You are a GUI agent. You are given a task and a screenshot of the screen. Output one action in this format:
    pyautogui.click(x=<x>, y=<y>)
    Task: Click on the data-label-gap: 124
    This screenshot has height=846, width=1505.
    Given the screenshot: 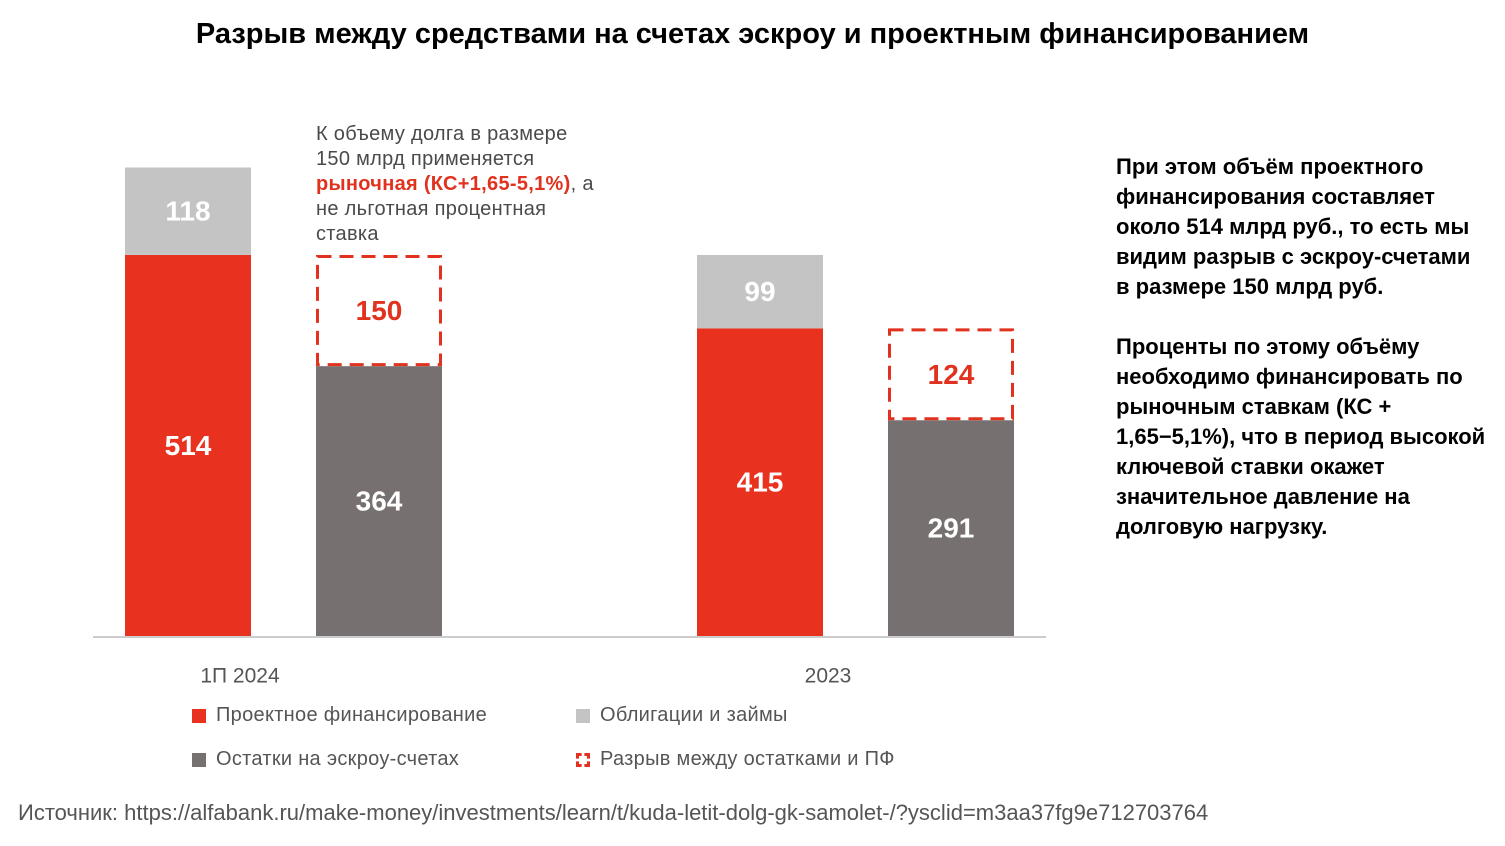 What is the action you would take?
    pyautogui.click(x=951, y=374)
    